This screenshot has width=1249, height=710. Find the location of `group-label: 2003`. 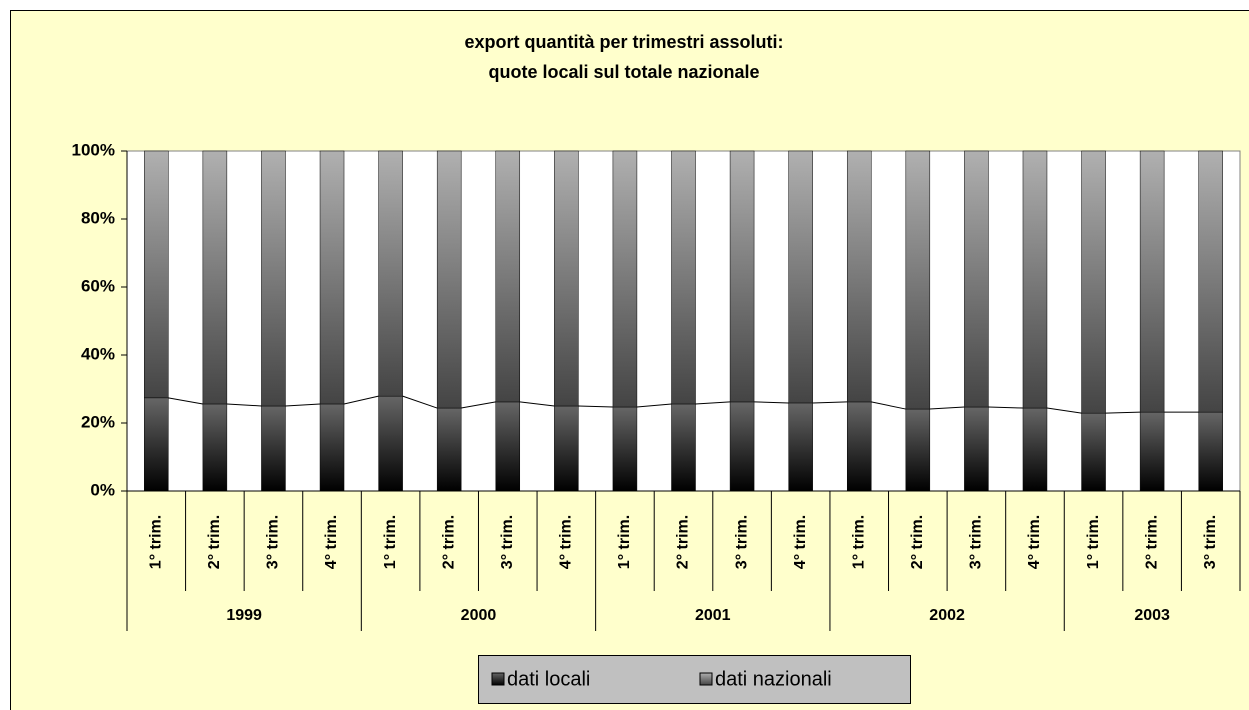

group-label: 2003 is located at coordinates (1152, 615).